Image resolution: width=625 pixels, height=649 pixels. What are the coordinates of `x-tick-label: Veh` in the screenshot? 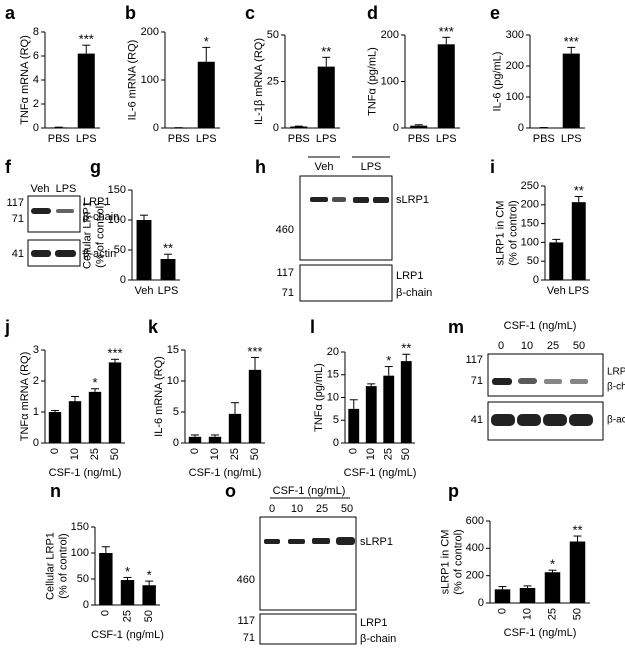 It's located at (144, 291).